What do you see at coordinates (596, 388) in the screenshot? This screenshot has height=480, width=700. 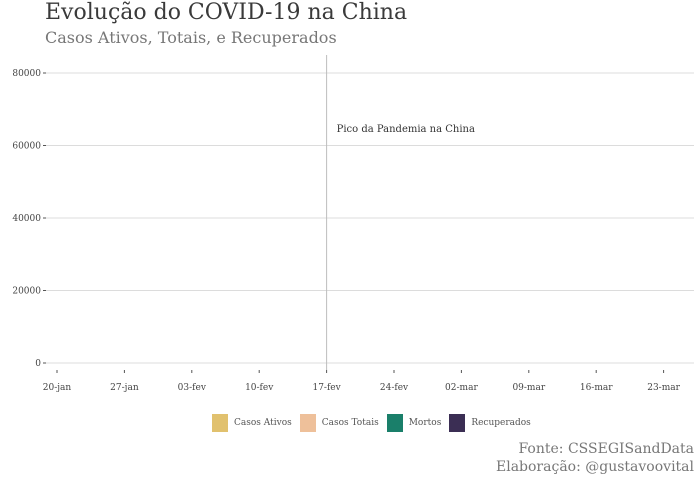 I see `x-tick-label: 16-mar` at bounding box center [596, 388].